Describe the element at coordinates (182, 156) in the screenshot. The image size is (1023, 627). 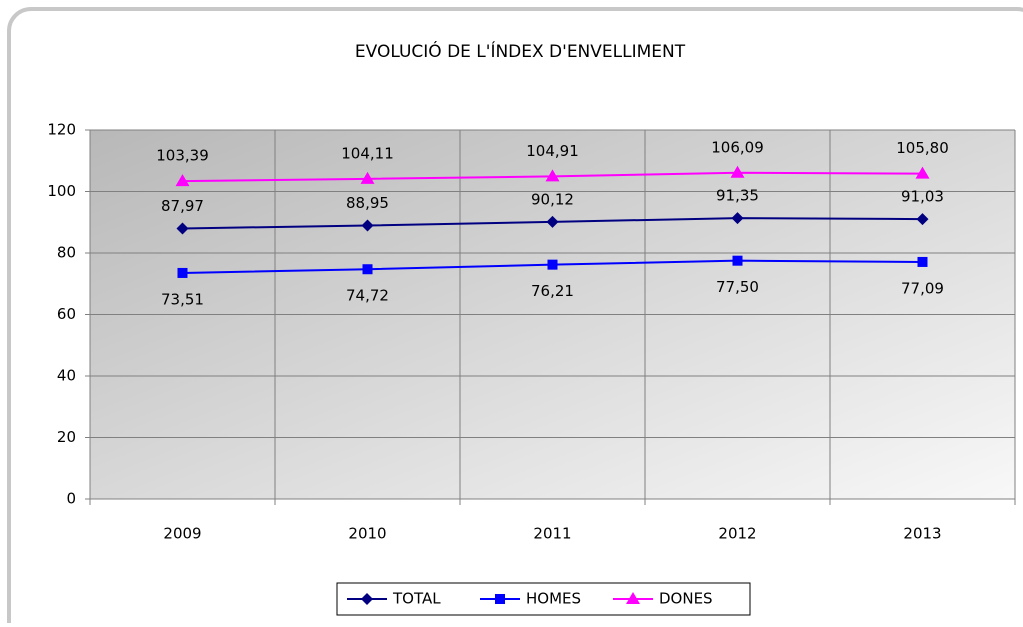
I see `data-label: 103,39` at that location.